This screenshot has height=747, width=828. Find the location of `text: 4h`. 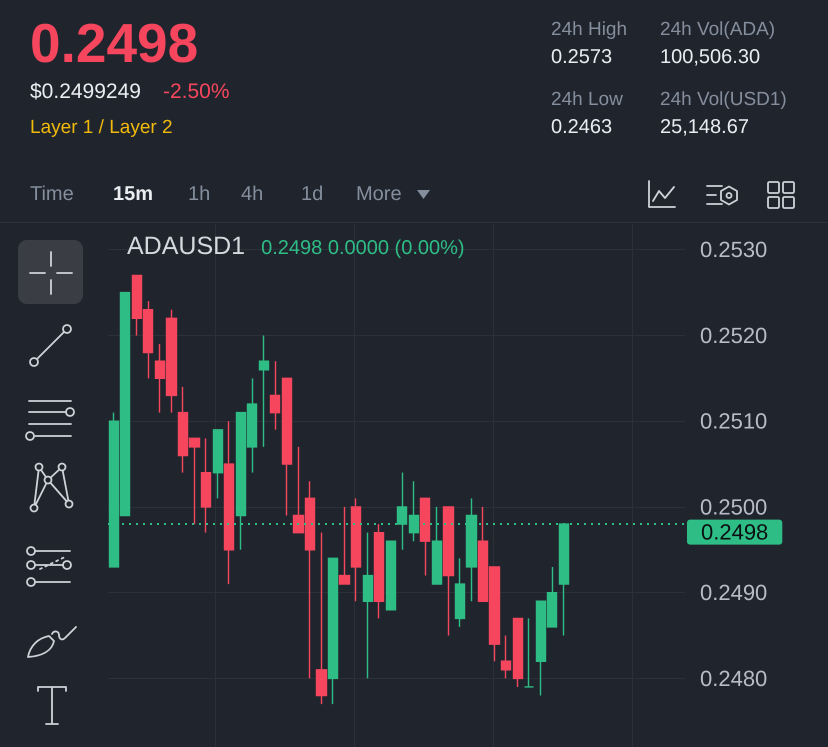

text: 4h is located at coordinates (252, 194).